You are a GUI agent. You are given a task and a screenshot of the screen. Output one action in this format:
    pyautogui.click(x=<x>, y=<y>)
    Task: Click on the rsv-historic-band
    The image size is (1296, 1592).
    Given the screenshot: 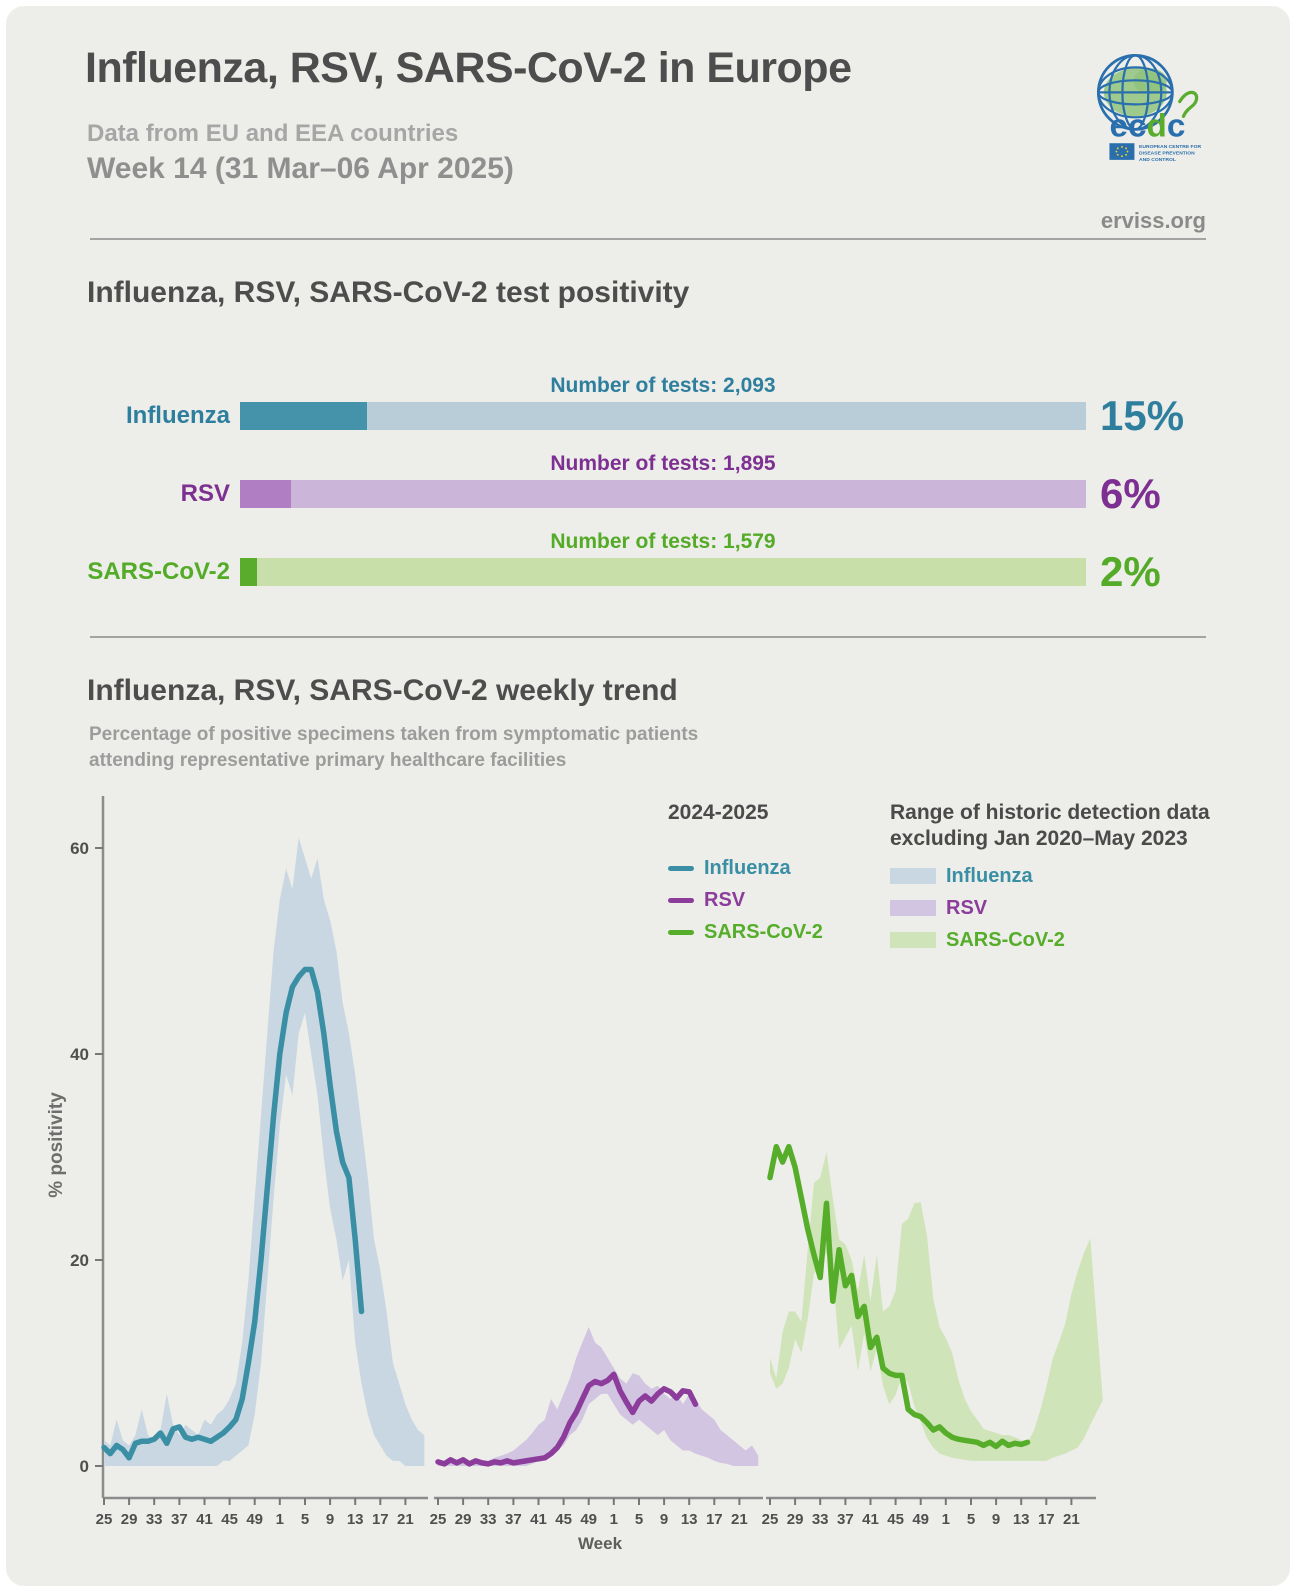 What is the action you would take?
    pyautogui.click(x=598, y=1396)
    